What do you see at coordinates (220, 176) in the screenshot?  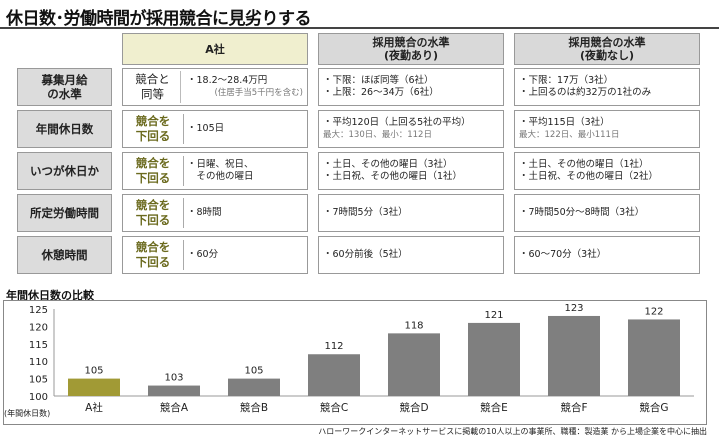 I see `cell-line: その他の曜日` at bounding box center [220, 176].